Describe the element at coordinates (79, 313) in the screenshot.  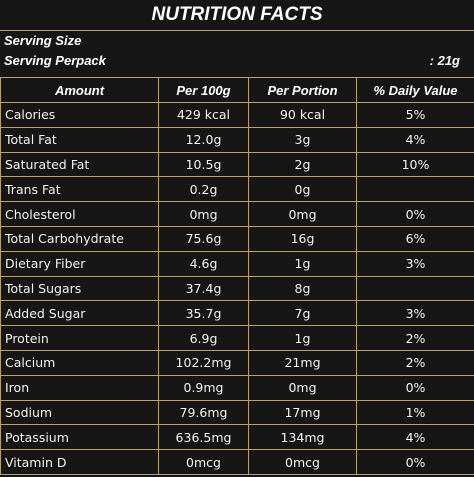
I see `nutrient-name: Added Sugar` at that location.